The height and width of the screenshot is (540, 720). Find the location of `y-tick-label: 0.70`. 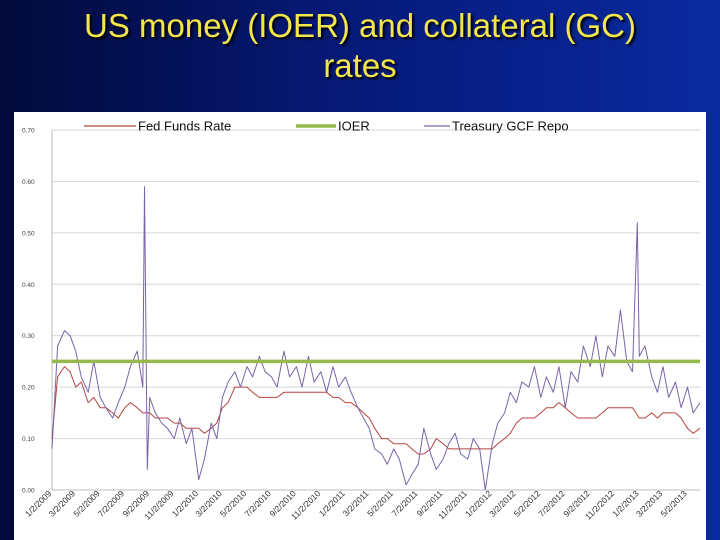

y-tick-label: 0.70 is located at coordinates (28, 131).